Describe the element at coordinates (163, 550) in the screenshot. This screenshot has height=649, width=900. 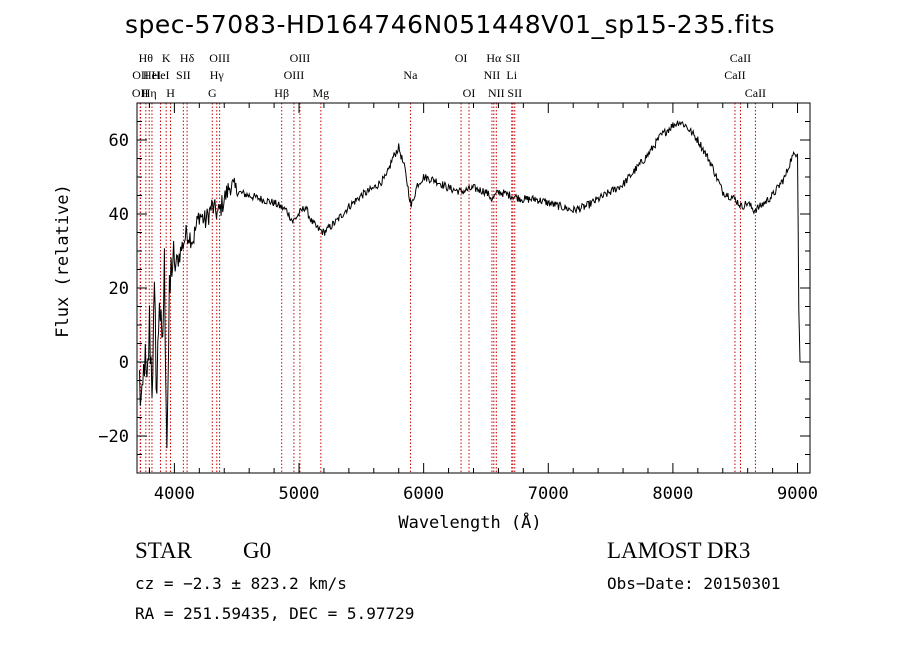
I see `object-class: STAR` at that location.